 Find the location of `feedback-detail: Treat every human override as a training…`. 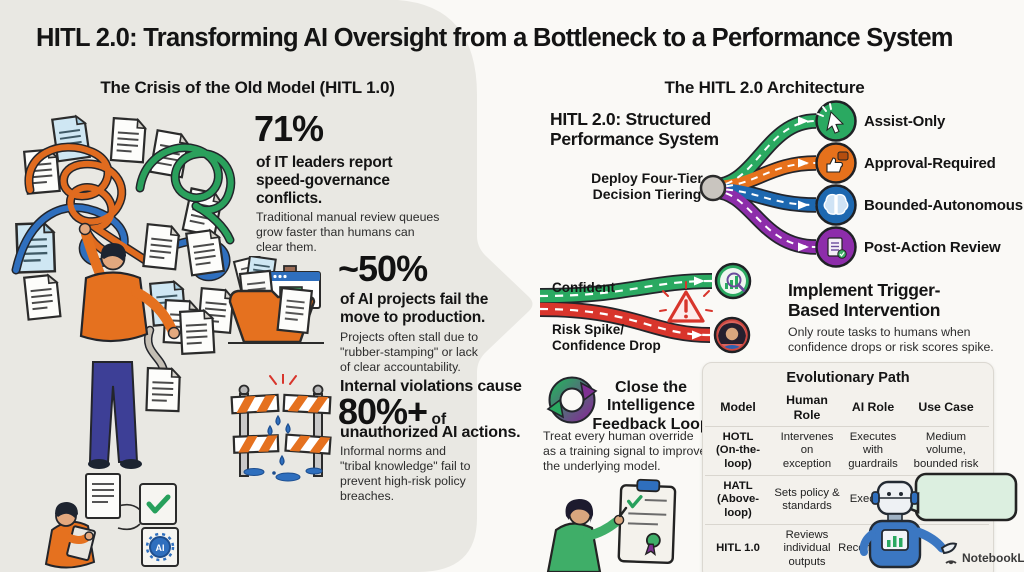

feedback-detail: Treat every human override as a training… is located at coordinates (625, 451).